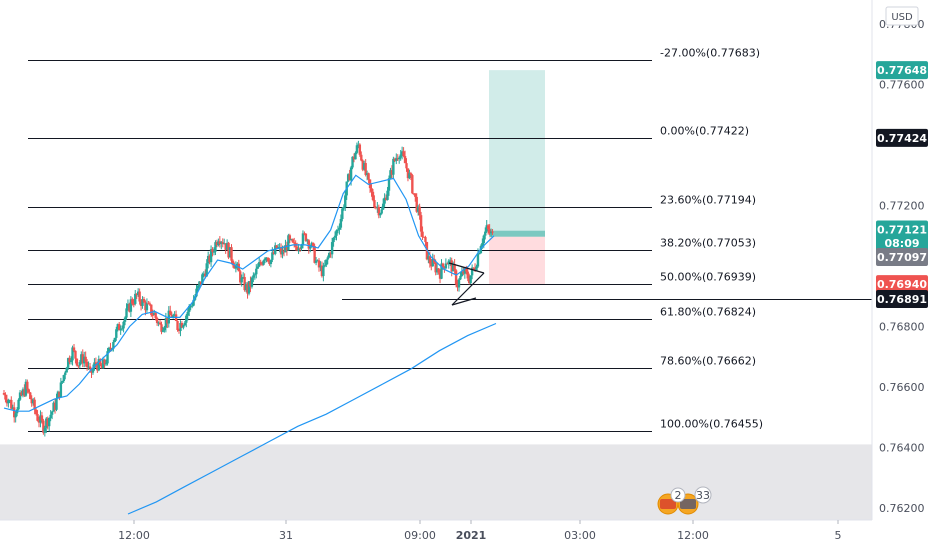 The width and height of the screenshot is (932, 550). I want to click on price-badge-label: 0.77097, so click(902, 257).